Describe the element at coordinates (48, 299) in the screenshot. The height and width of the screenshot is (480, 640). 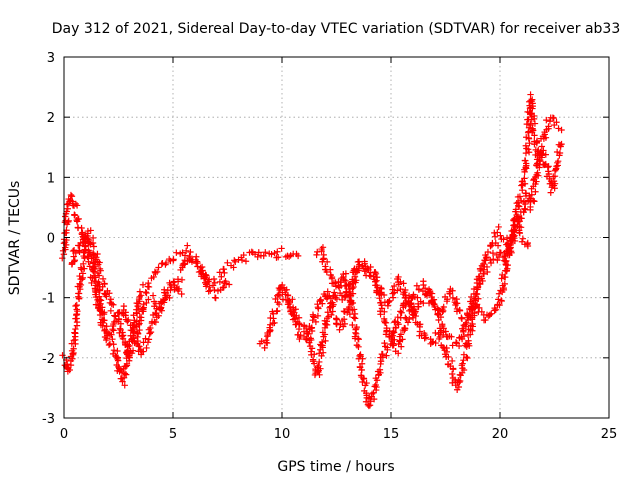
I see `y-tick-label: -1` at that location.